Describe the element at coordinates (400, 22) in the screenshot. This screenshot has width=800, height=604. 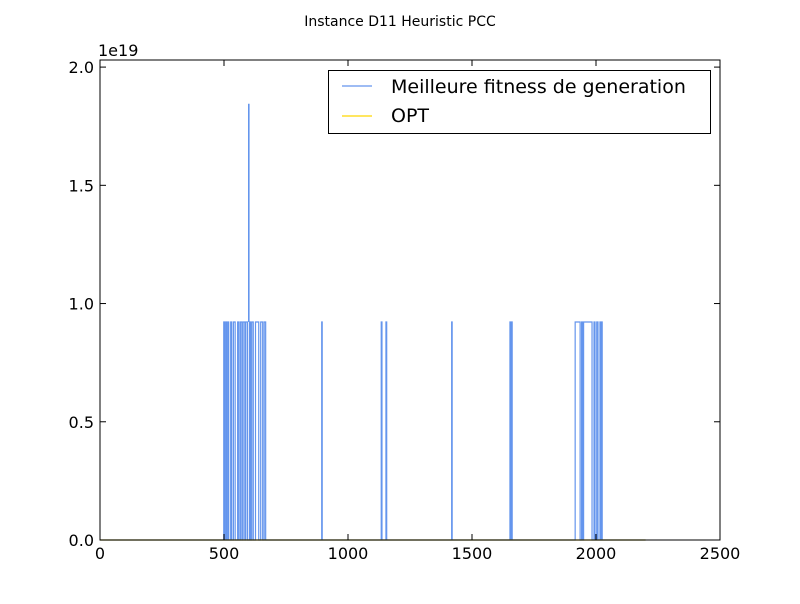
I see `chart-title: Instance D11 Heuristic PCC` at that location.